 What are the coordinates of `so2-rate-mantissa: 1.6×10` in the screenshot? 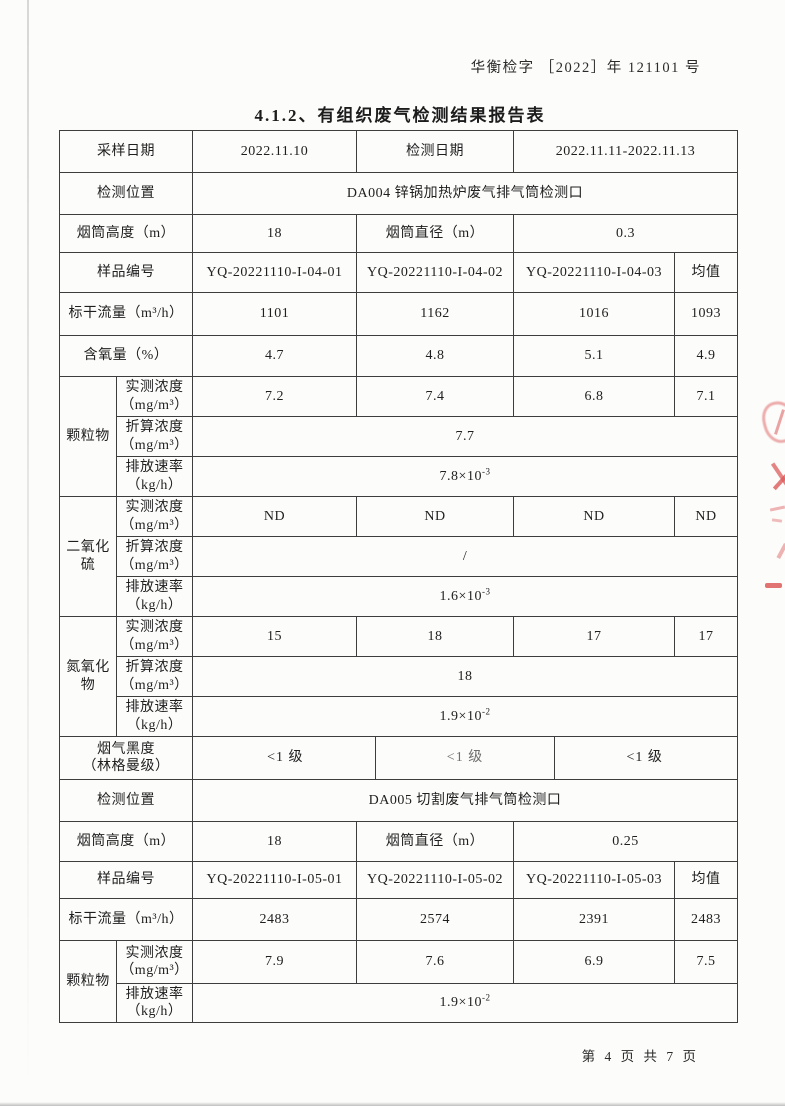 It's located at (460, 596).